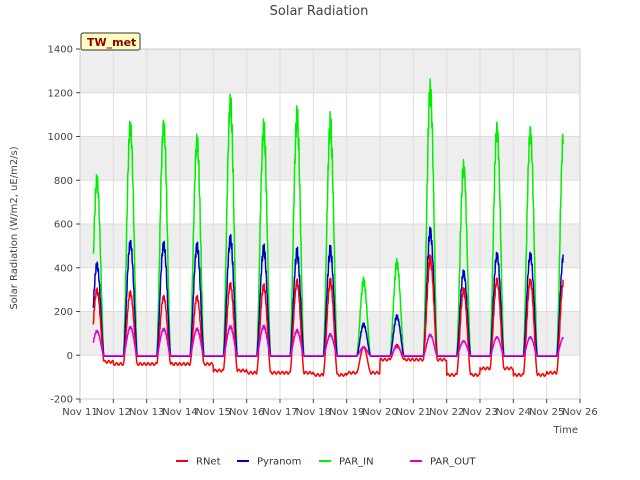 Image resolution: width=640 pixels, height=480 pixels. I want to click on y-tick-label: 1000, so click(60, 137).